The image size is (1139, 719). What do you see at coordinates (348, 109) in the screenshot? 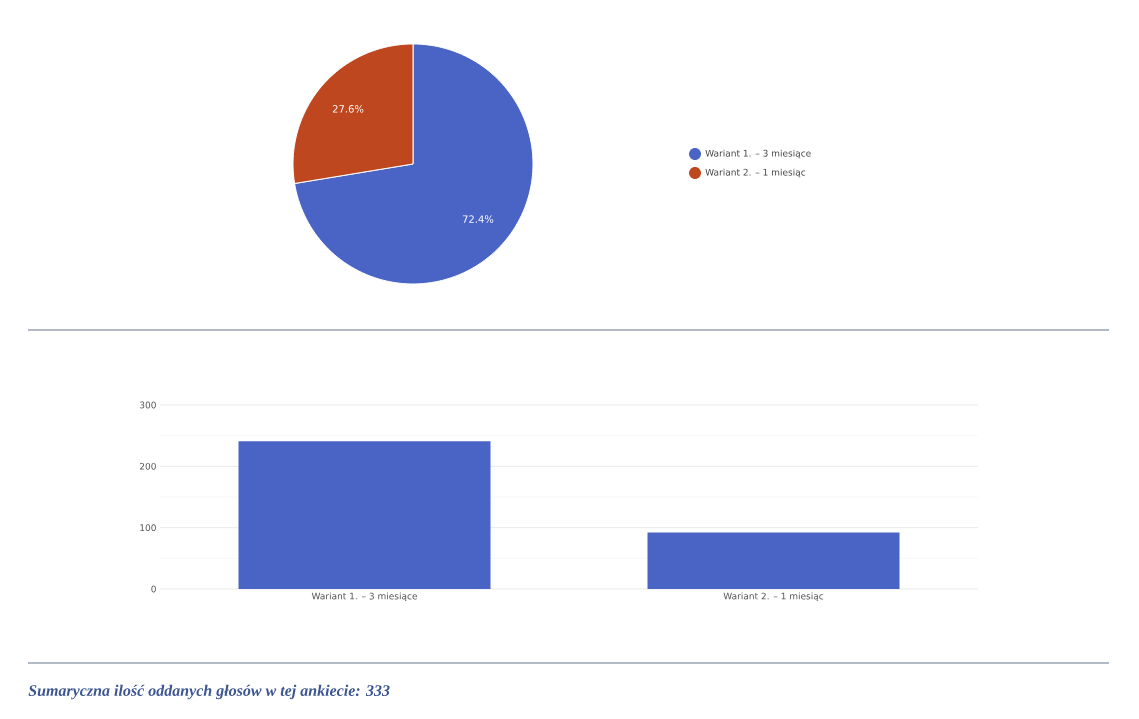
I see `data-label: 27.6%` at bounding box center [348, 109].